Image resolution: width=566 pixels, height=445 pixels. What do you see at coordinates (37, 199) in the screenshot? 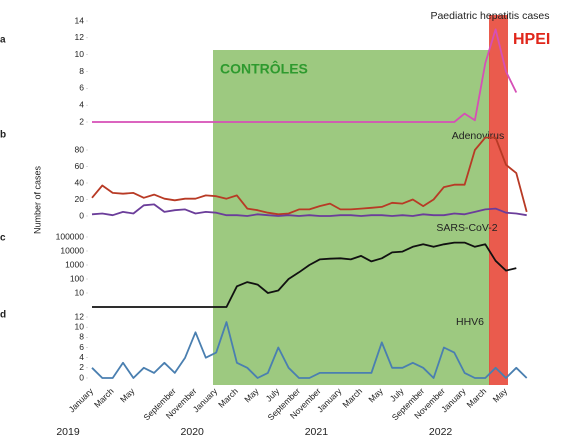
I see `y-axis-label: Number of cases` at bounding box center [37, 199].